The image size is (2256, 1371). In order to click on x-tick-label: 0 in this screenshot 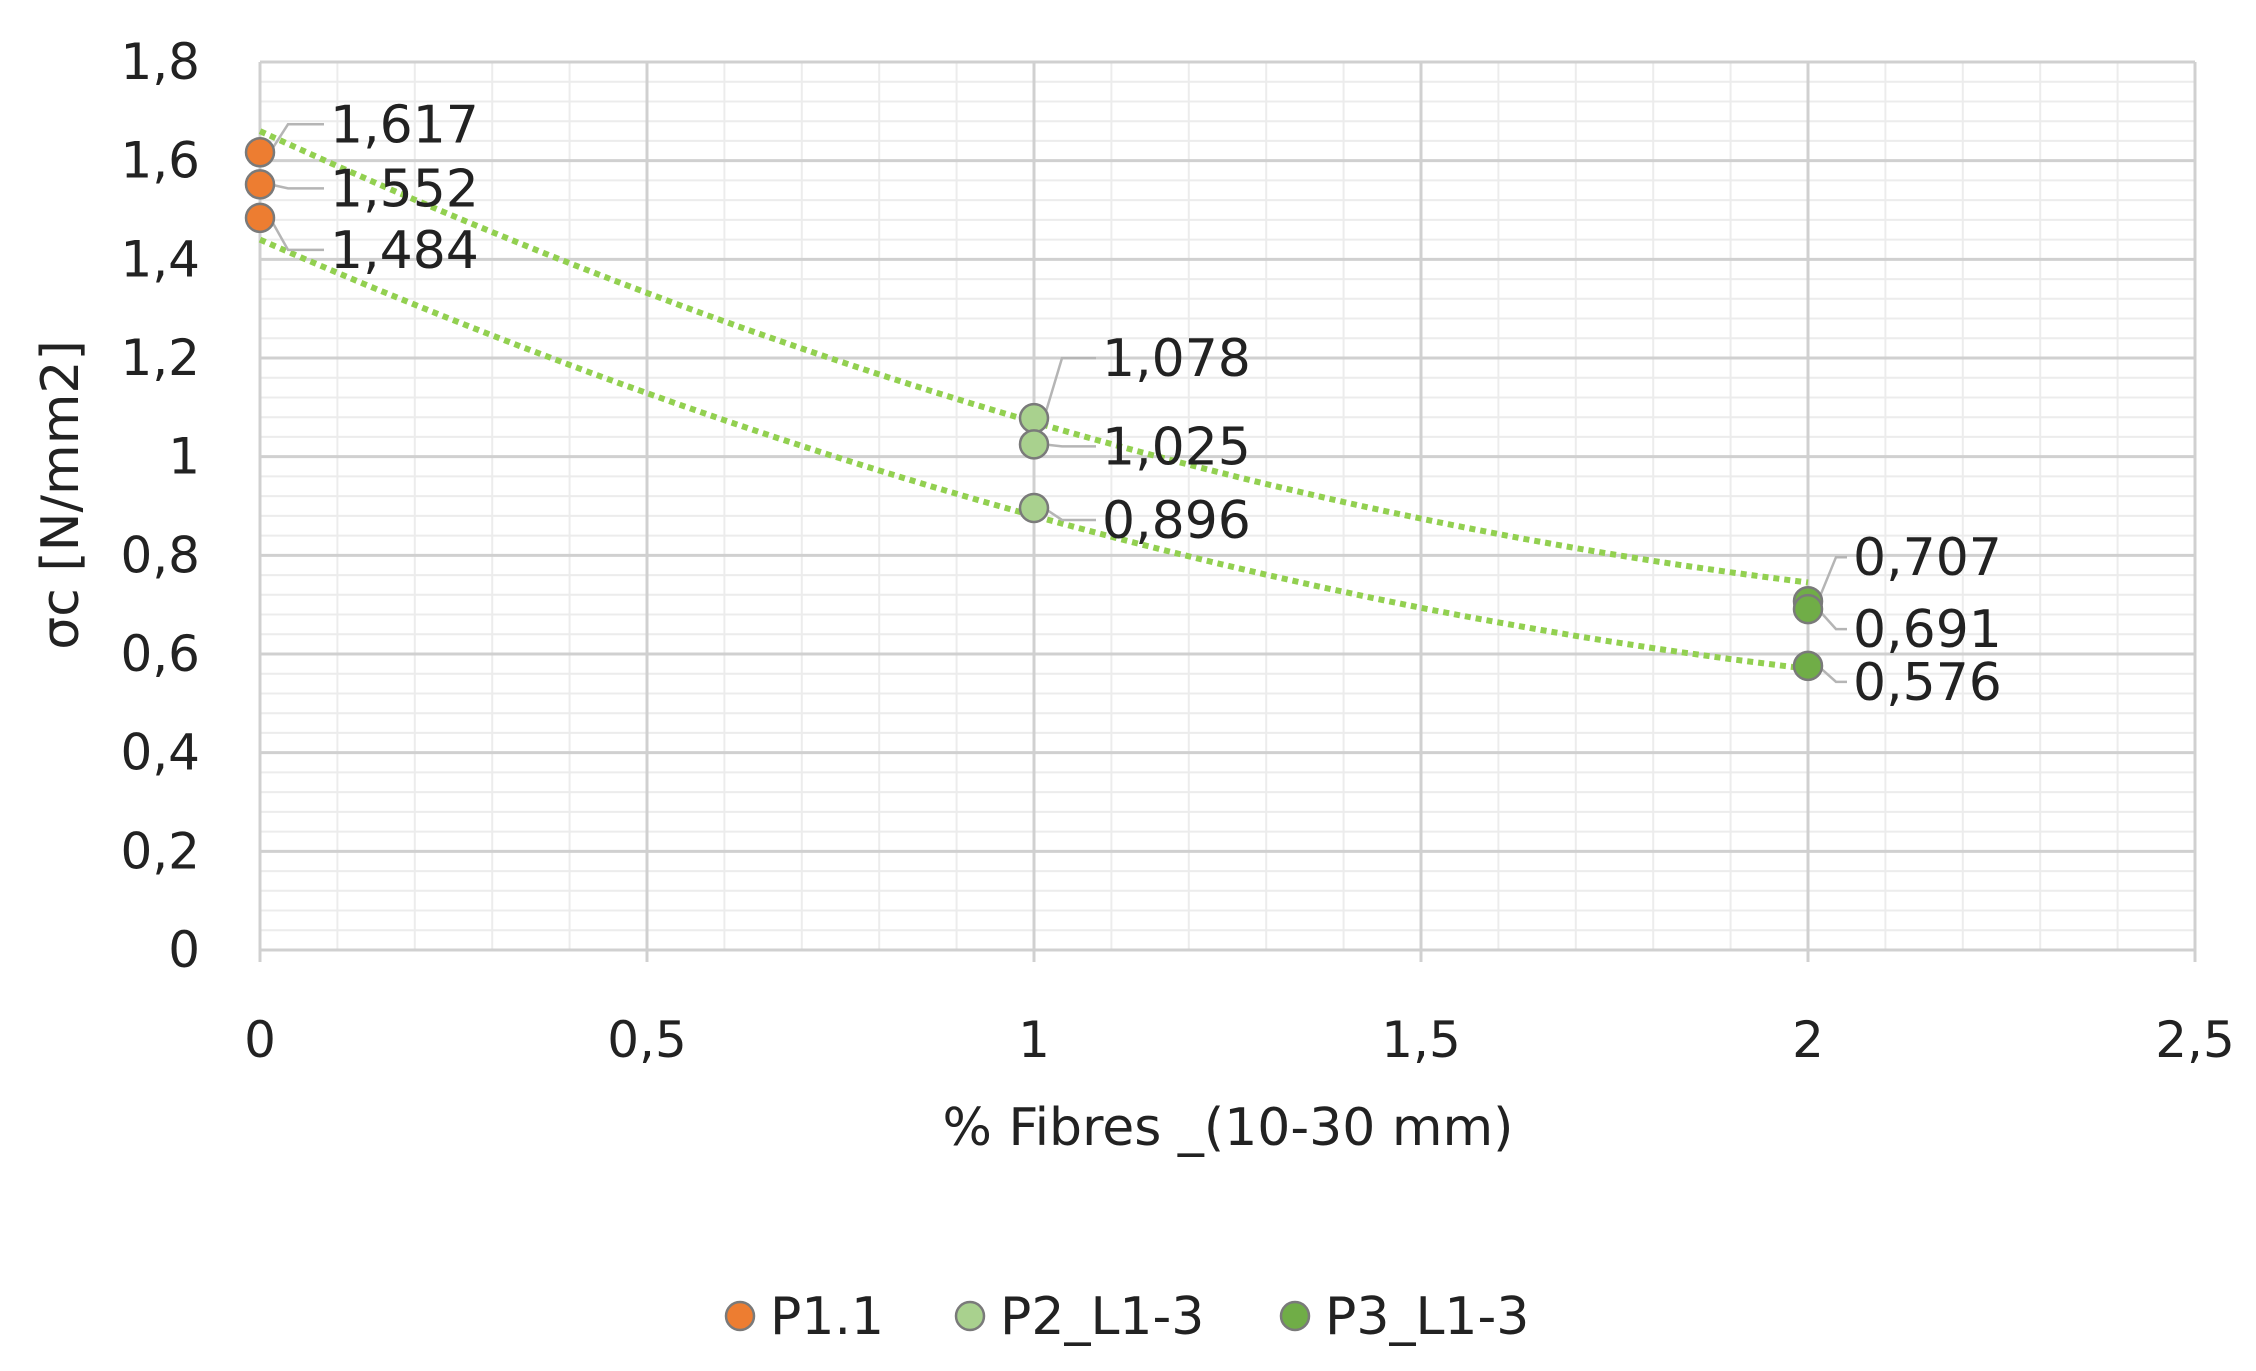, I will do `click(260, 1040)`.